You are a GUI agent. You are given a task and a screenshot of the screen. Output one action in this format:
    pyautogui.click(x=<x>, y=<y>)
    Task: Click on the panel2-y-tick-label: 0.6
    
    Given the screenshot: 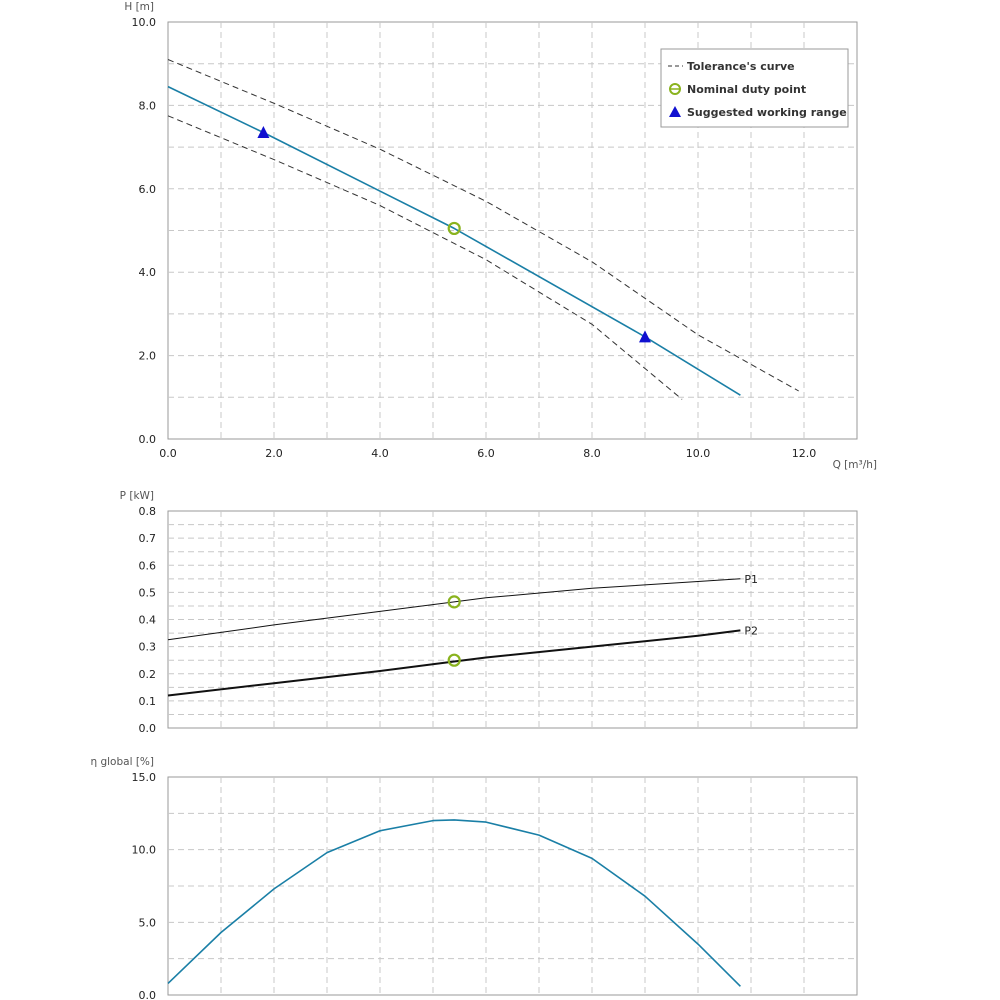 What is the action you would take?
    pyautogui.click(x=148, y=565)
    